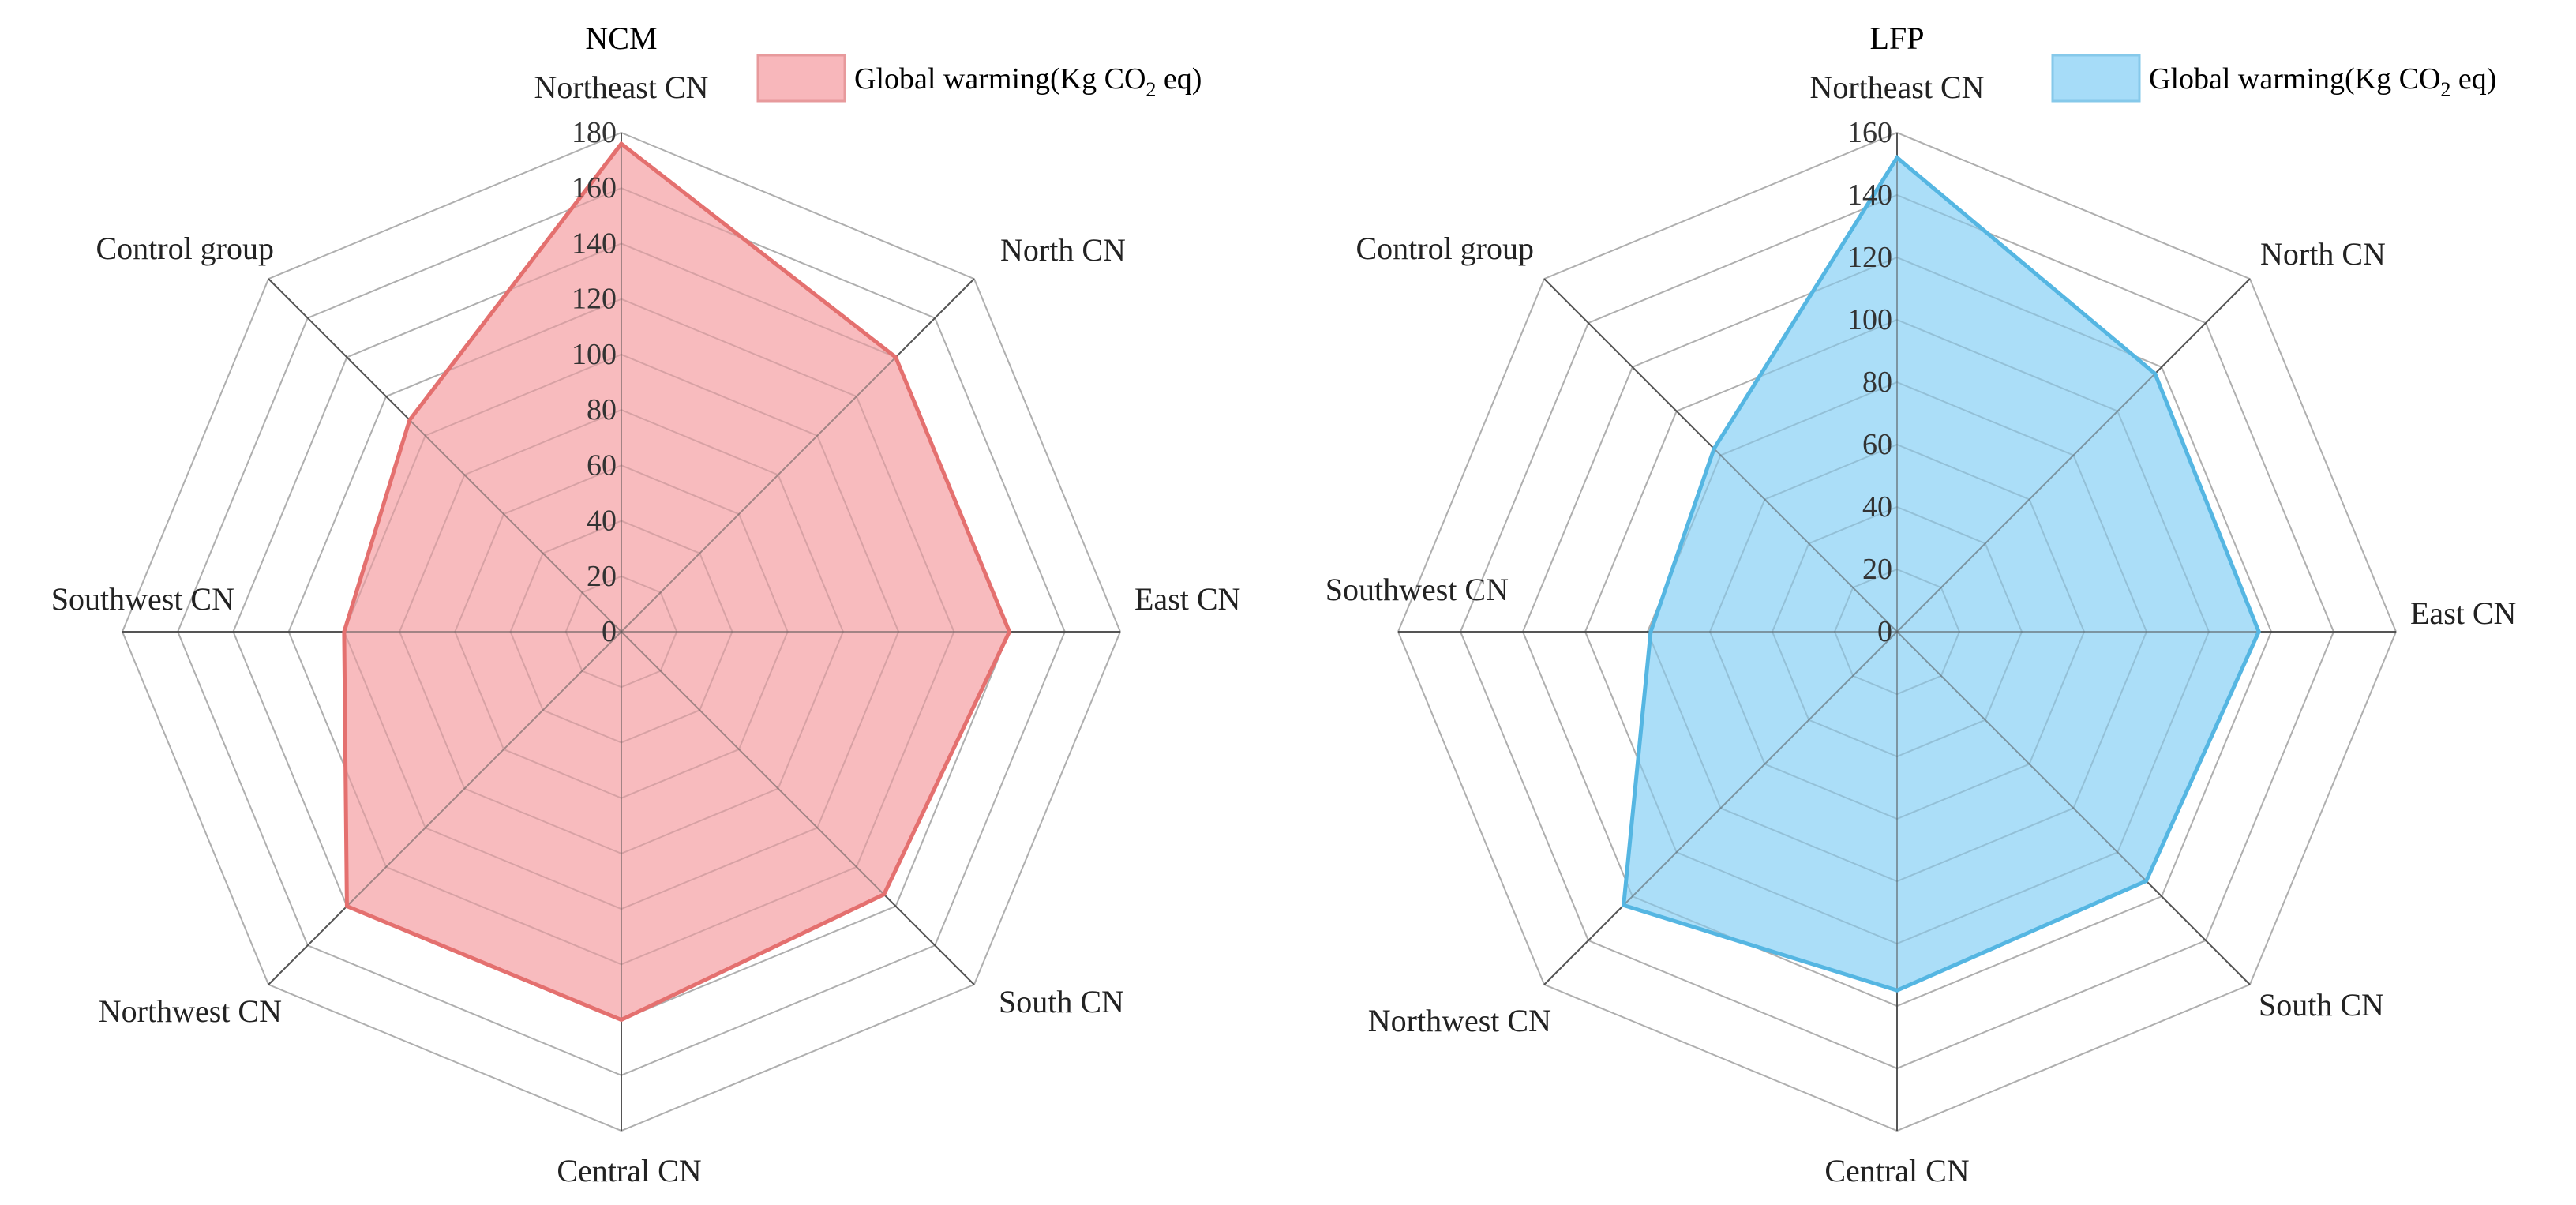  What do you see at coordinates (1897, 38) in the screenshot?
I see `lfp-chart-title: LFP` at bounding box center [1897, 38].